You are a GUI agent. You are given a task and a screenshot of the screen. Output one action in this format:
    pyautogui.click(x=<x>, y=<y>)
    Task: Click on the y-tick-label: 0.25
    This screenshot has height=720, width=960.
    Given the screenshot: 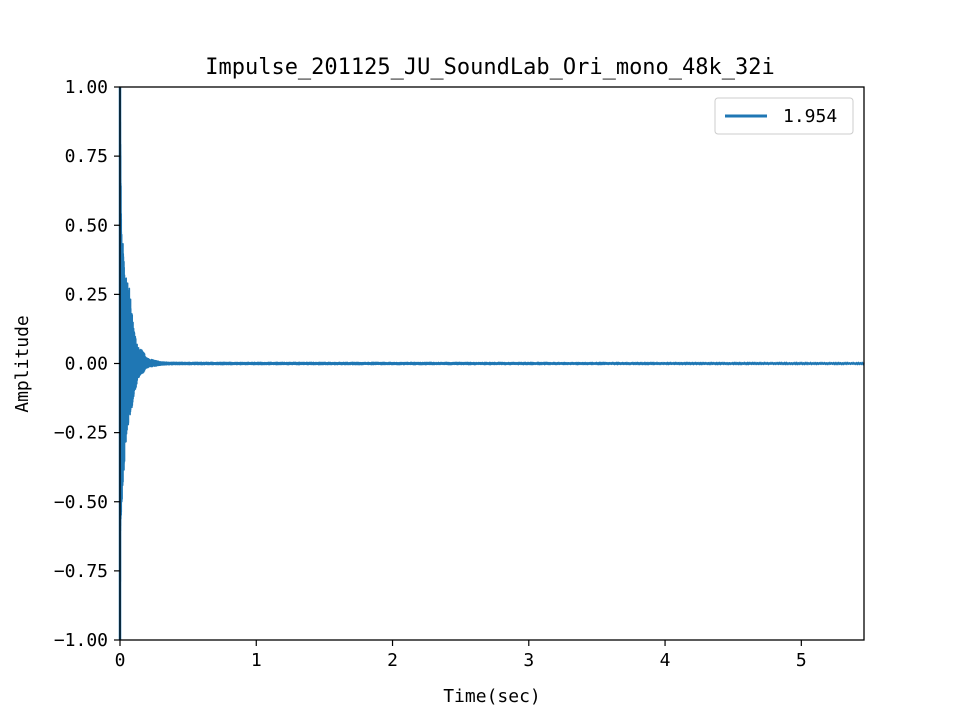 What is the action you would take?
    pyautogui.click(x=86, y=294)
    